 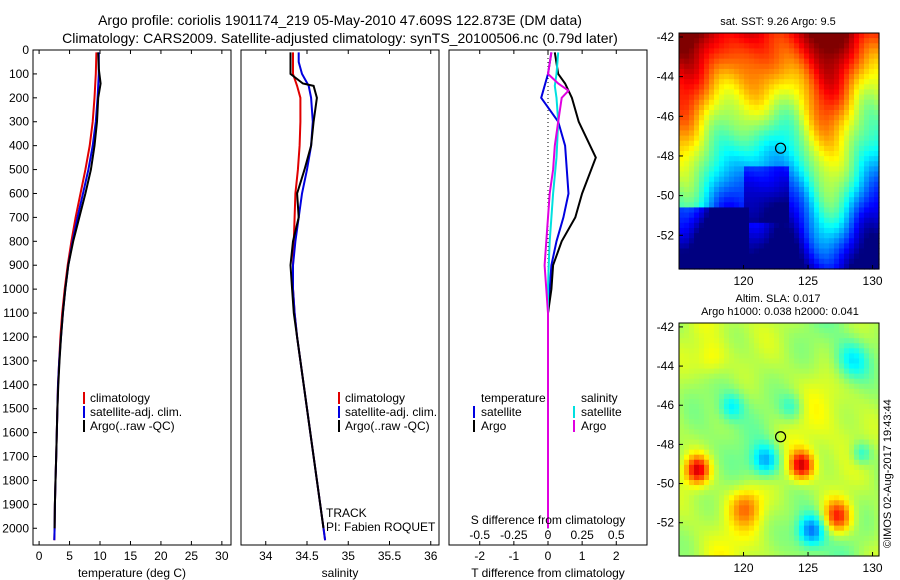 What do you see at coordinates (387, 426) in the screenshot?
I see `legend-label-argo: Argo(..raw -QC)` at bounding box center [387, 426].